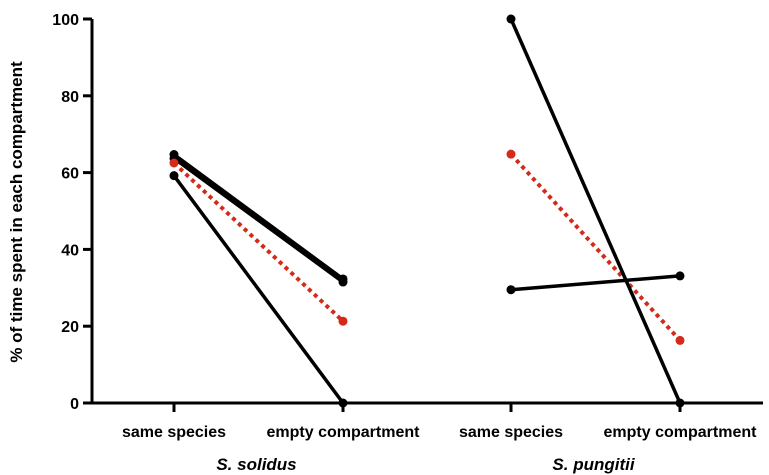 This screenshot has height=475, width=769. I want to click on y-tick-label: 100, so click(65, 20).